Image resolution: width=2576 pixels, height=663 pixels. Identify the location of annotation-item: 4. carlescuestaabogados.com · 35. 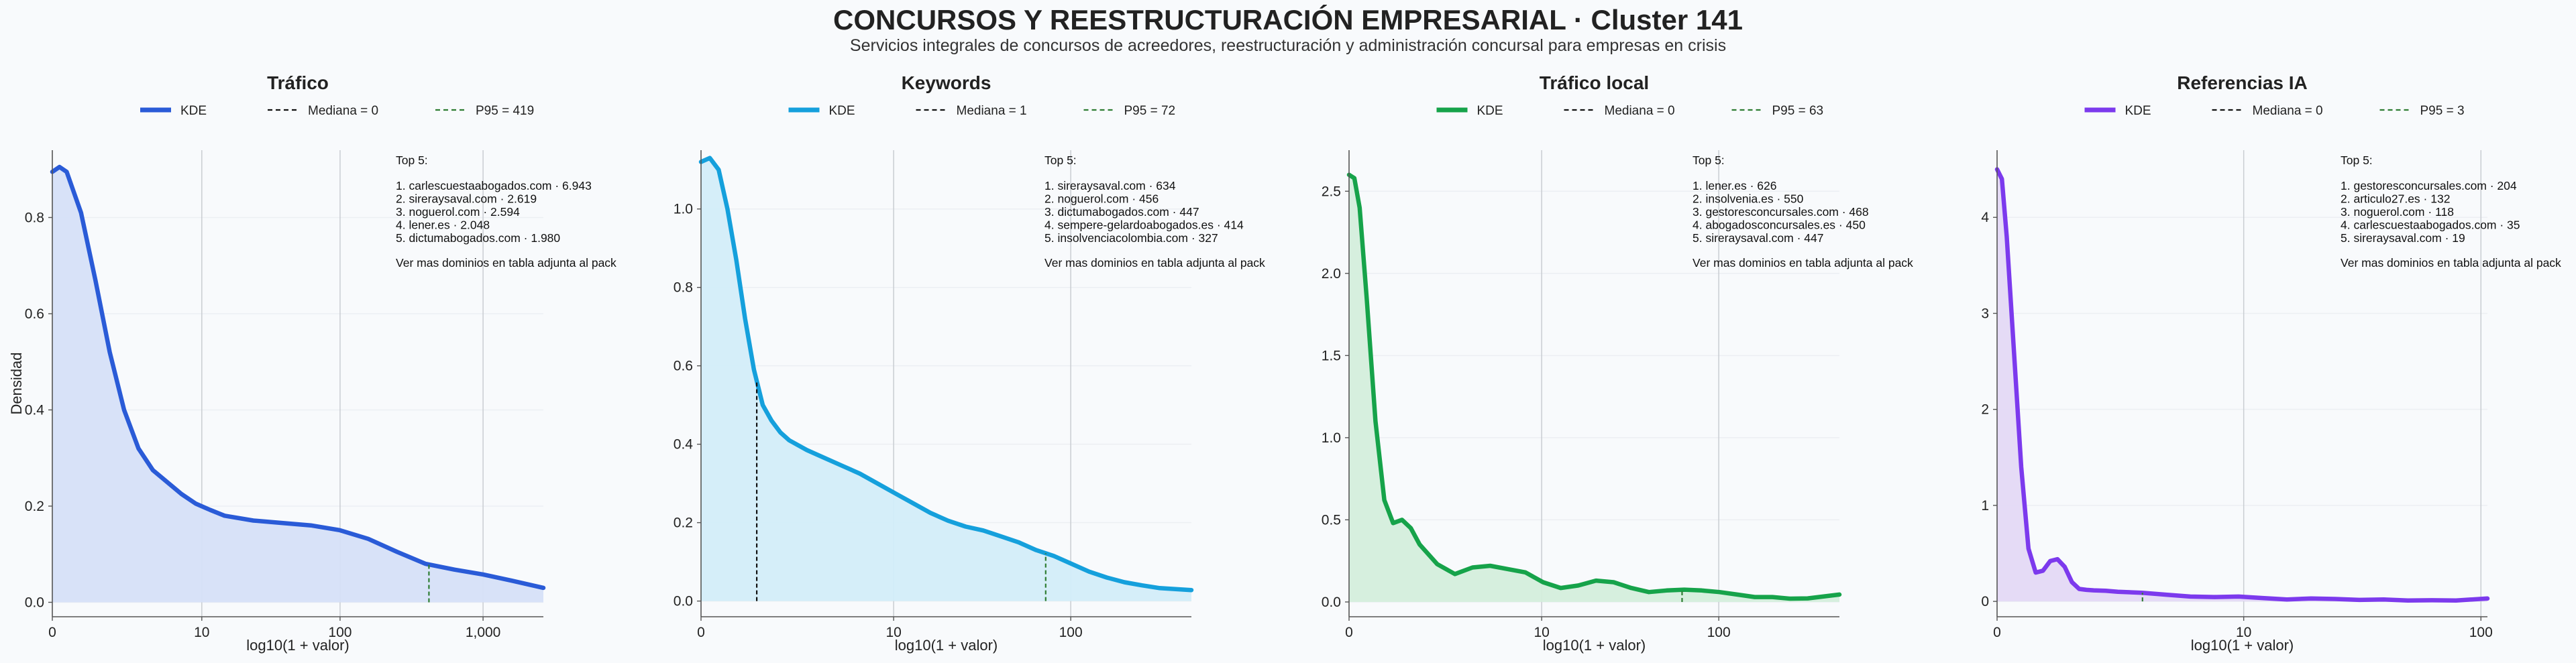
(2430, 225).